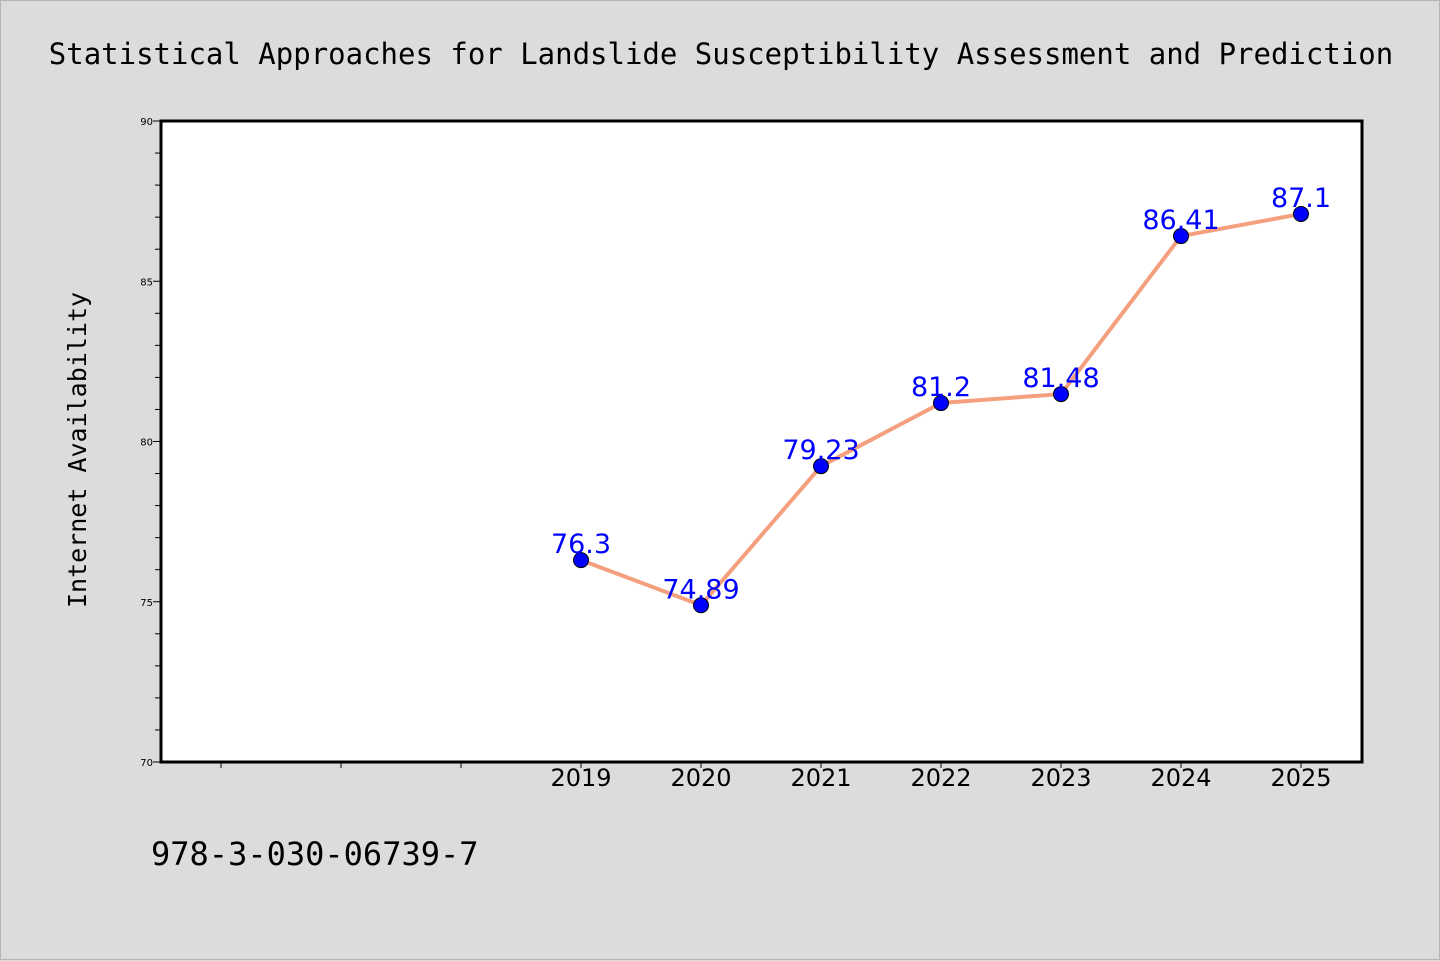  I want to click on x-tick-label: 2020, so click(700, 778).